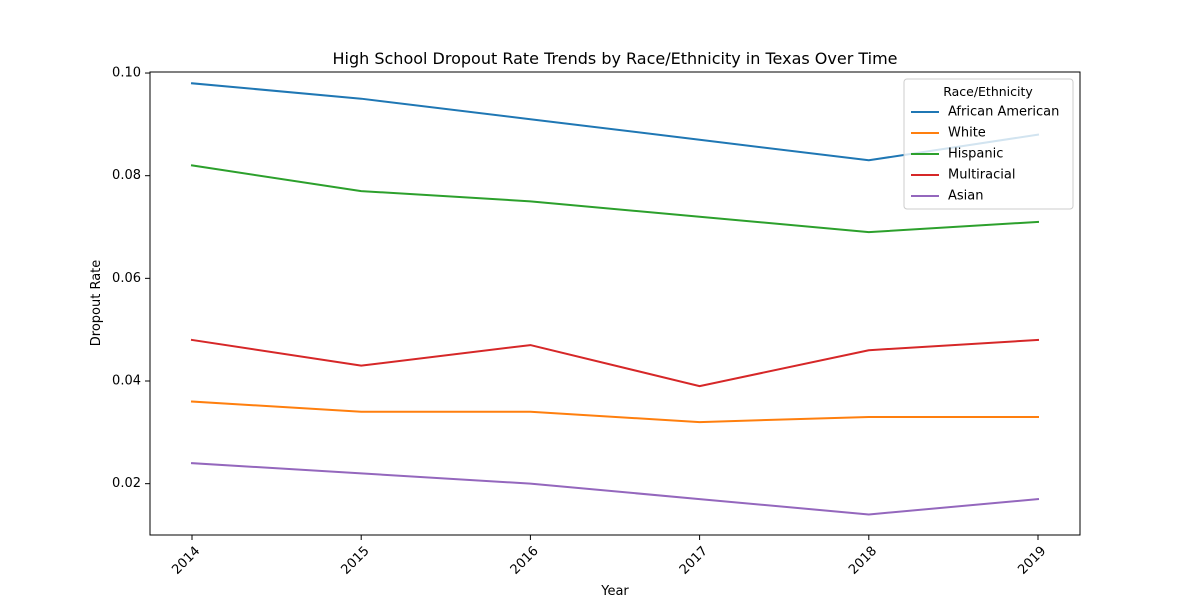 This screenshot has height=600, width=1200. Describe the element at coordinates (126, 483) in the screenshot. I see `y-tick-label: 0.02` at that location.